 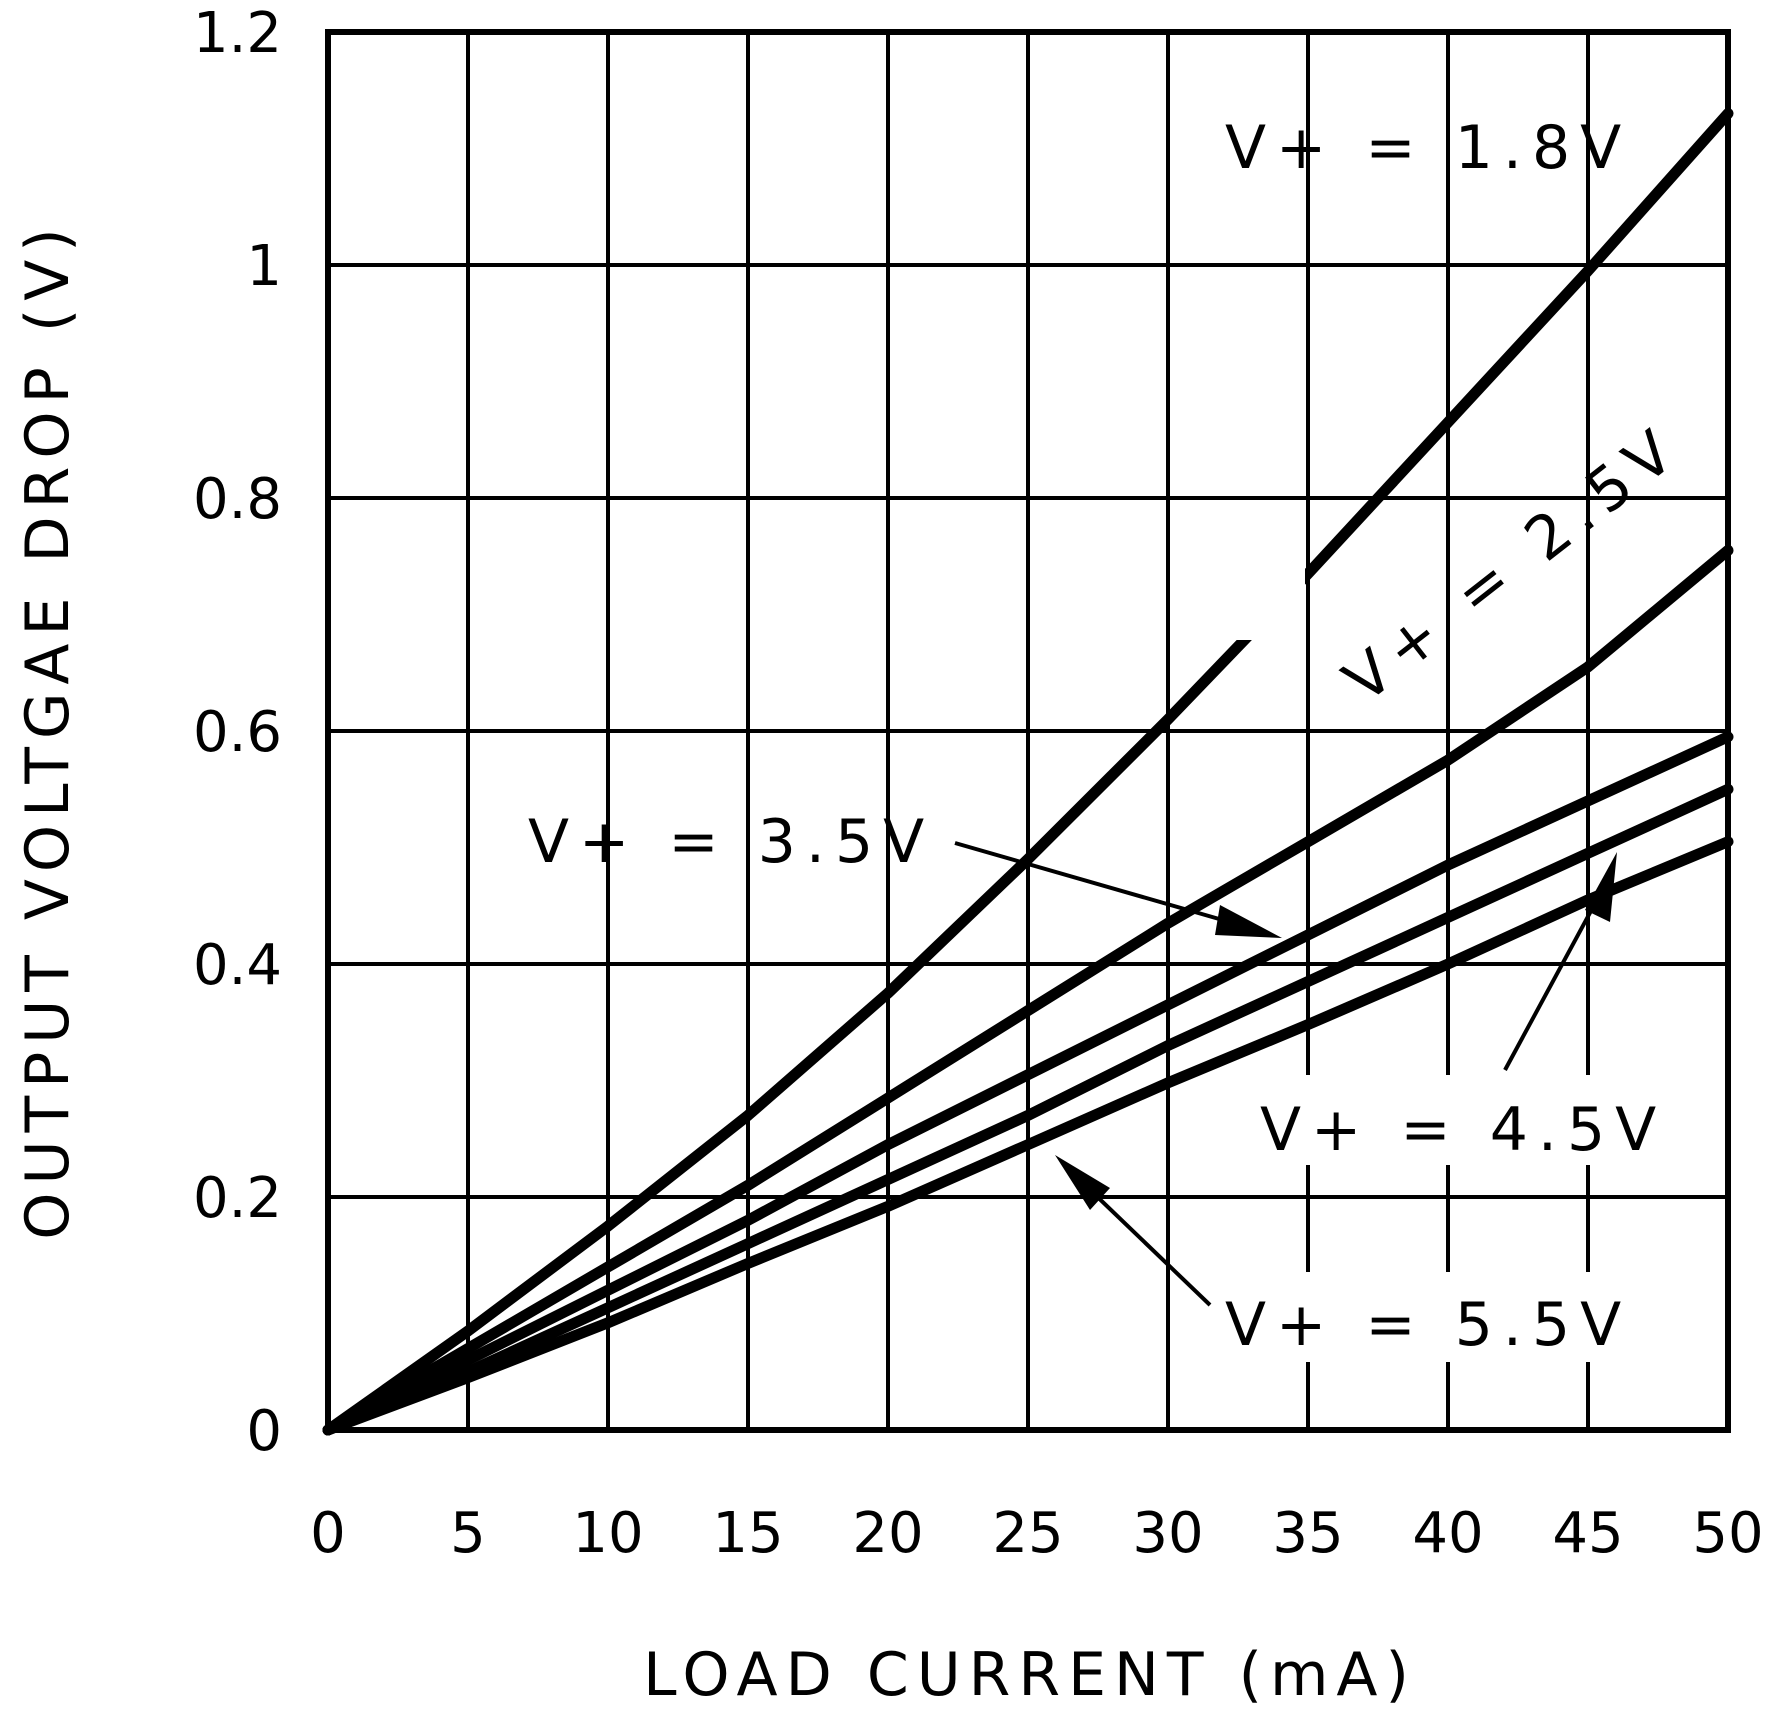 I want to click on arrow-v55, so click(x=1133, y=1231).